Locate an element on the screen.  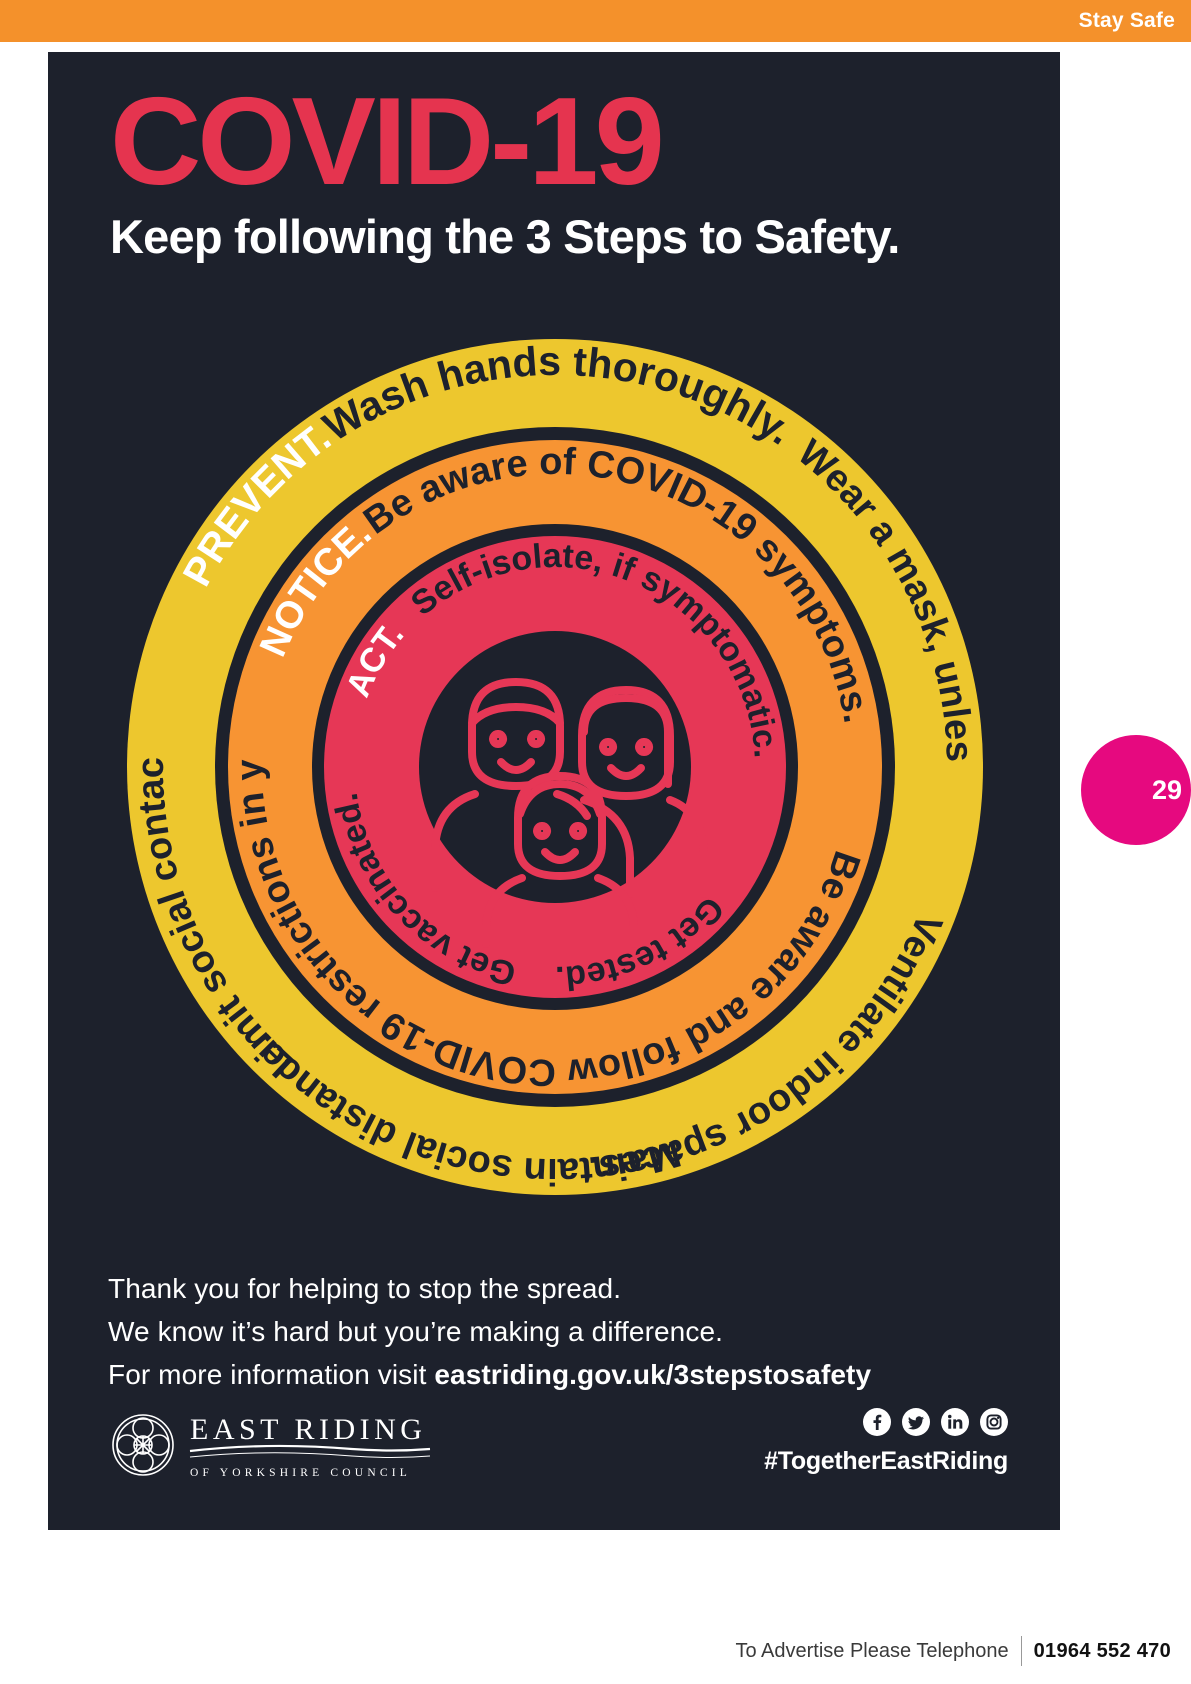
hashtag-label: #TogetherEastRiding is located at coordinates (886, 1461).